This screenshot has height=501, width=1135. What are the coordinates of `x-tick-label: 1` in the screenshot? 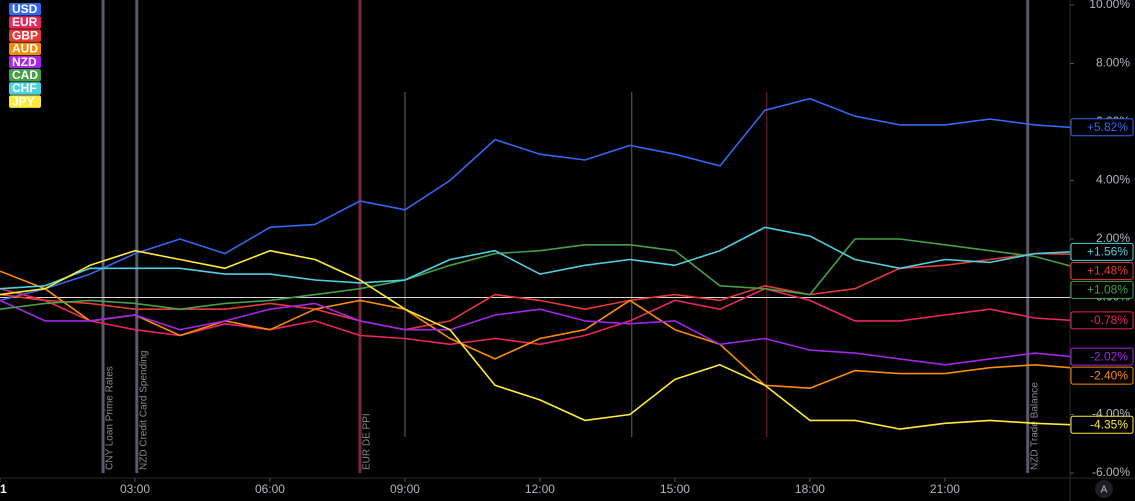 It's located at (3, 489).